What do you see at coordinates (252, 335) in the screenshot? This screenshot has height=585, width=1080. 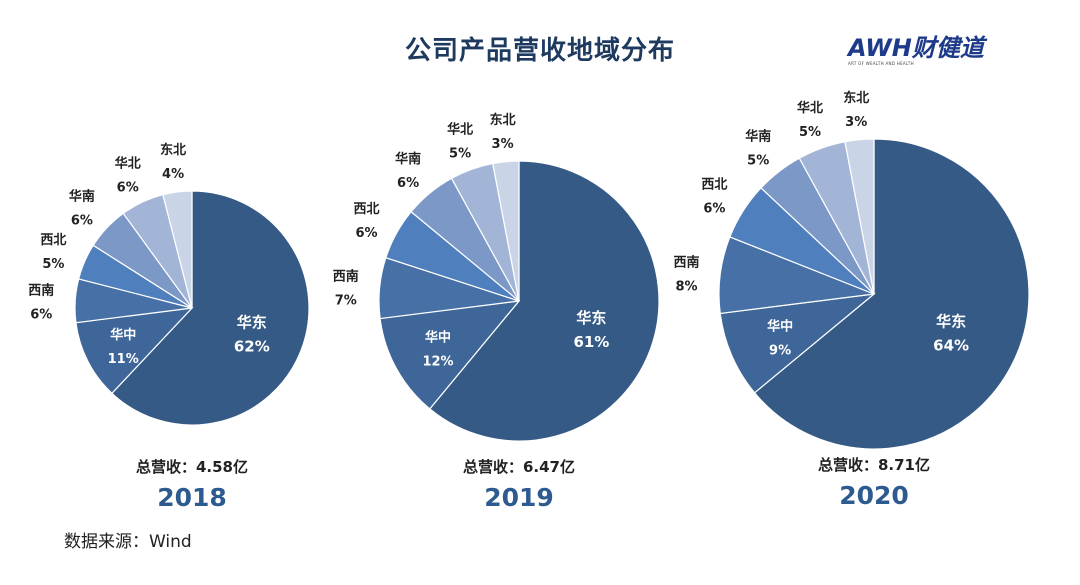 I see `pie-label-2018-0: 华东 62%` at bounding box center [252, 335].